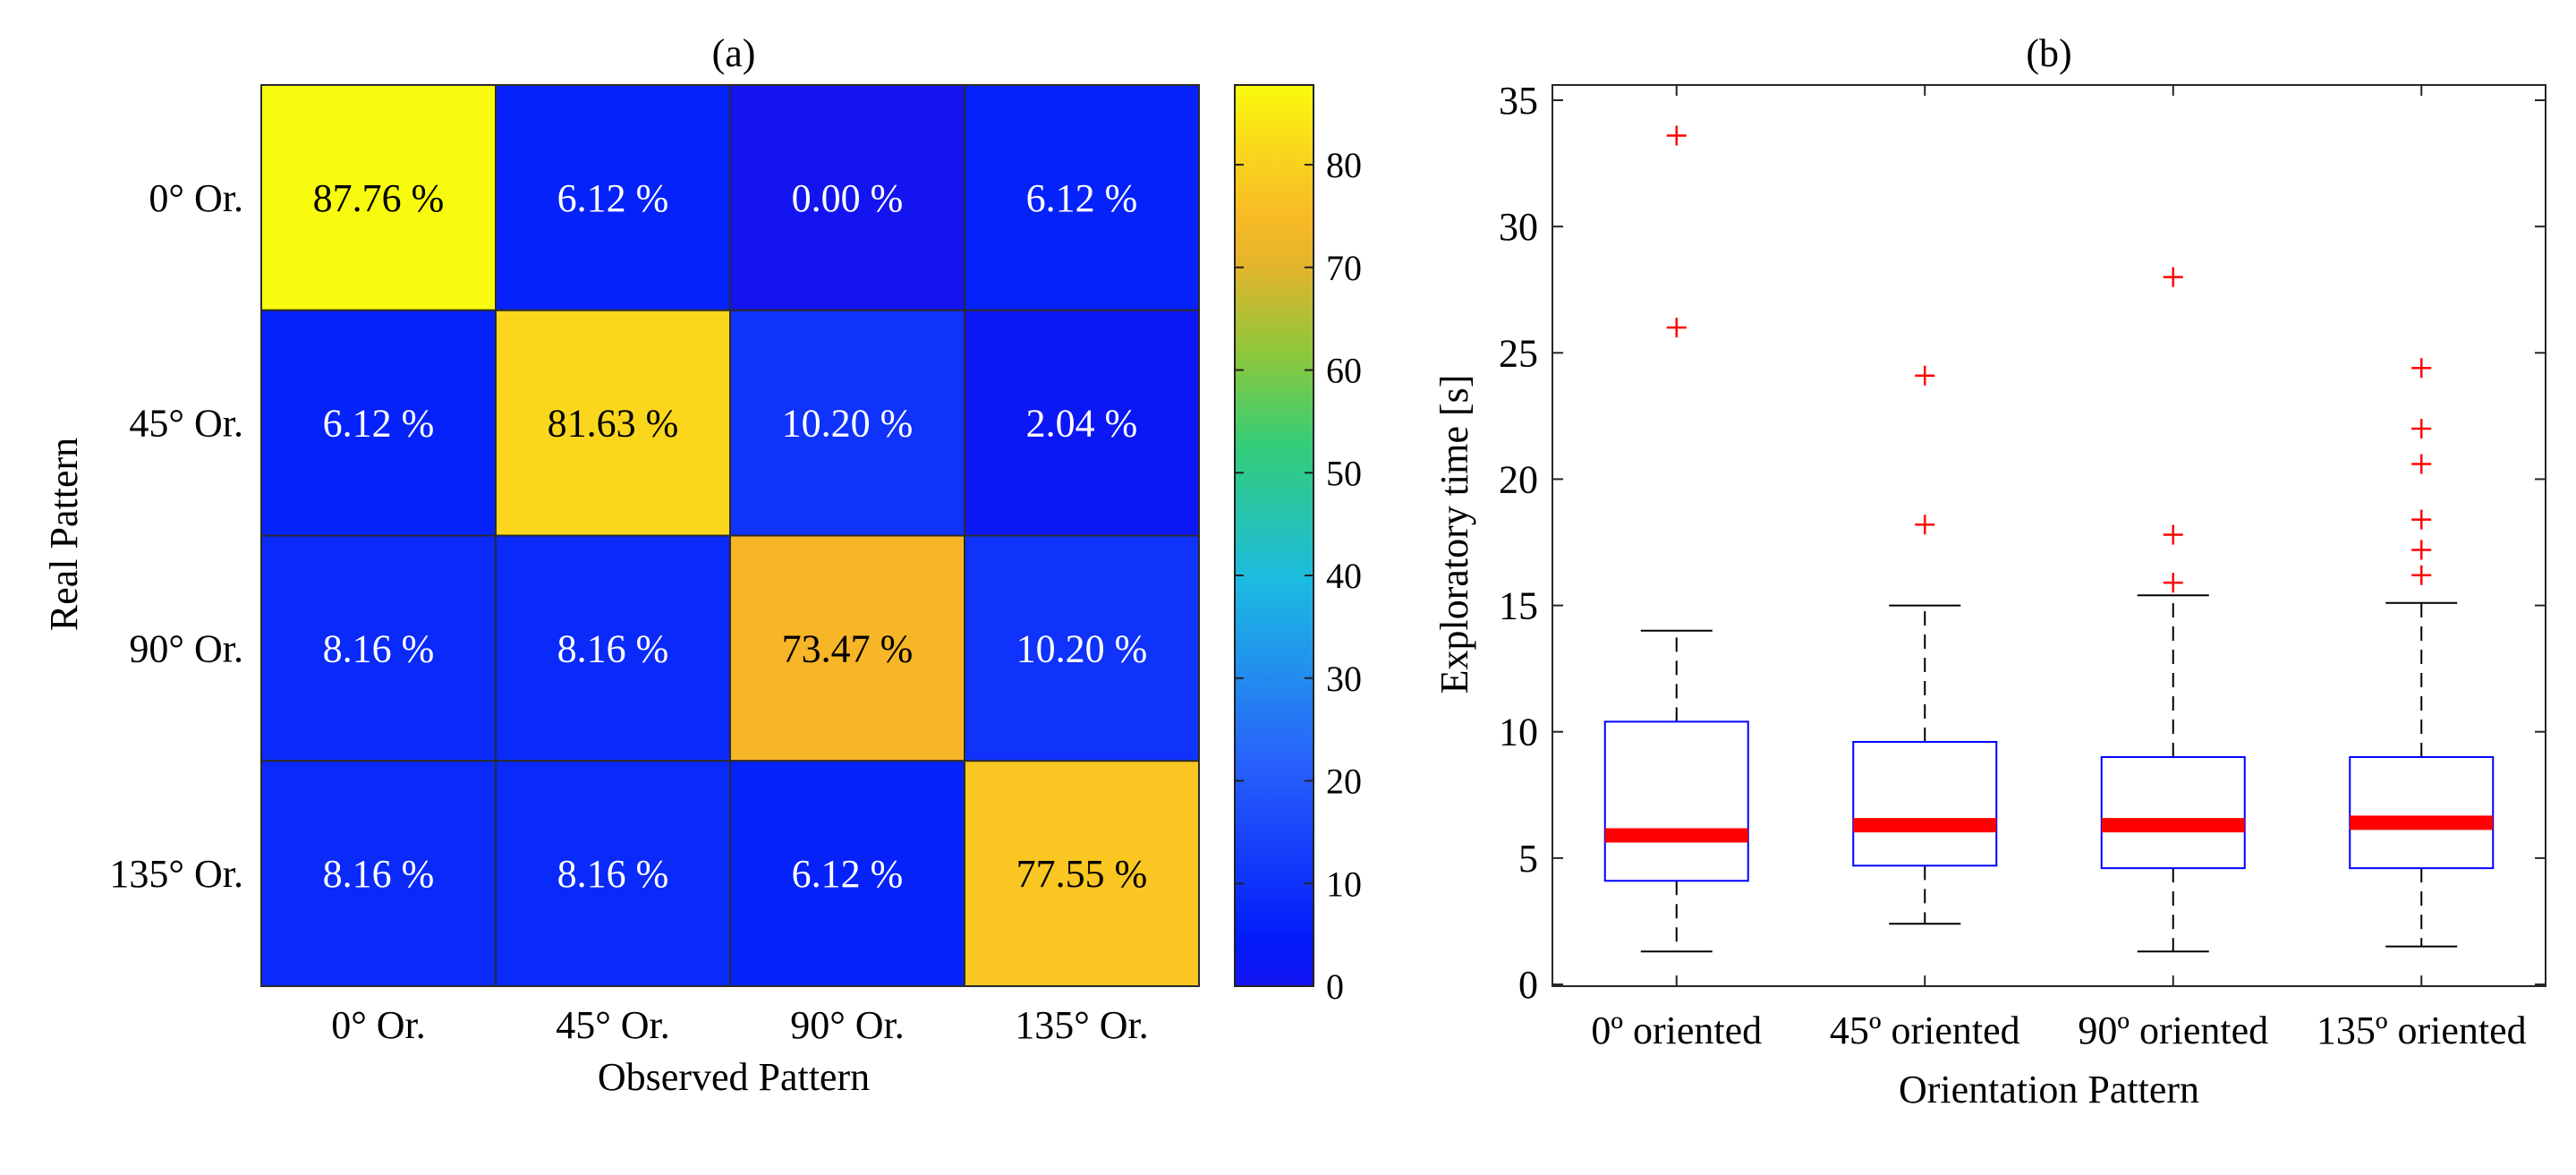 This screenshot has width=2576, height=1175. What do you see at coordinates (1518, 606) in the screenshot?
I see `boxplot-y-tick-label: 15` at bounding box center [1518, 606].